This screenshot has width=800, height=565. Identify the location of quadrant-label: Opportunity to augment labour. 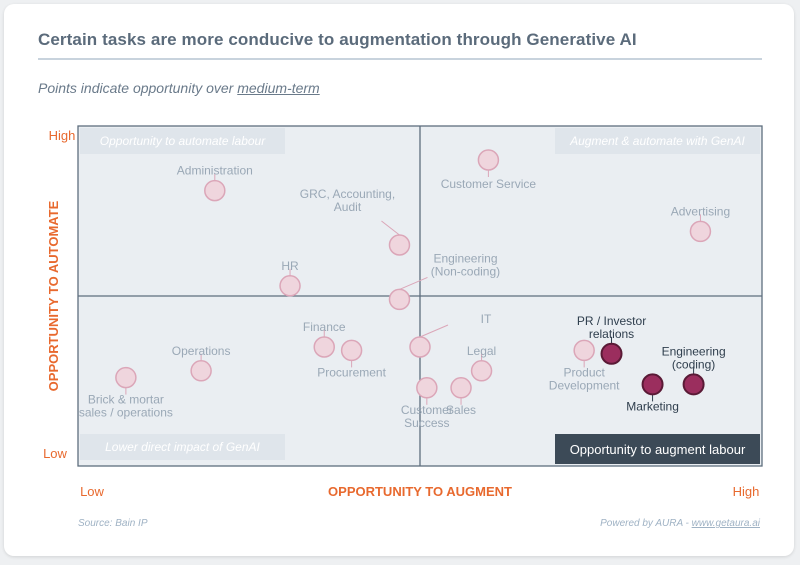
(658, 449).